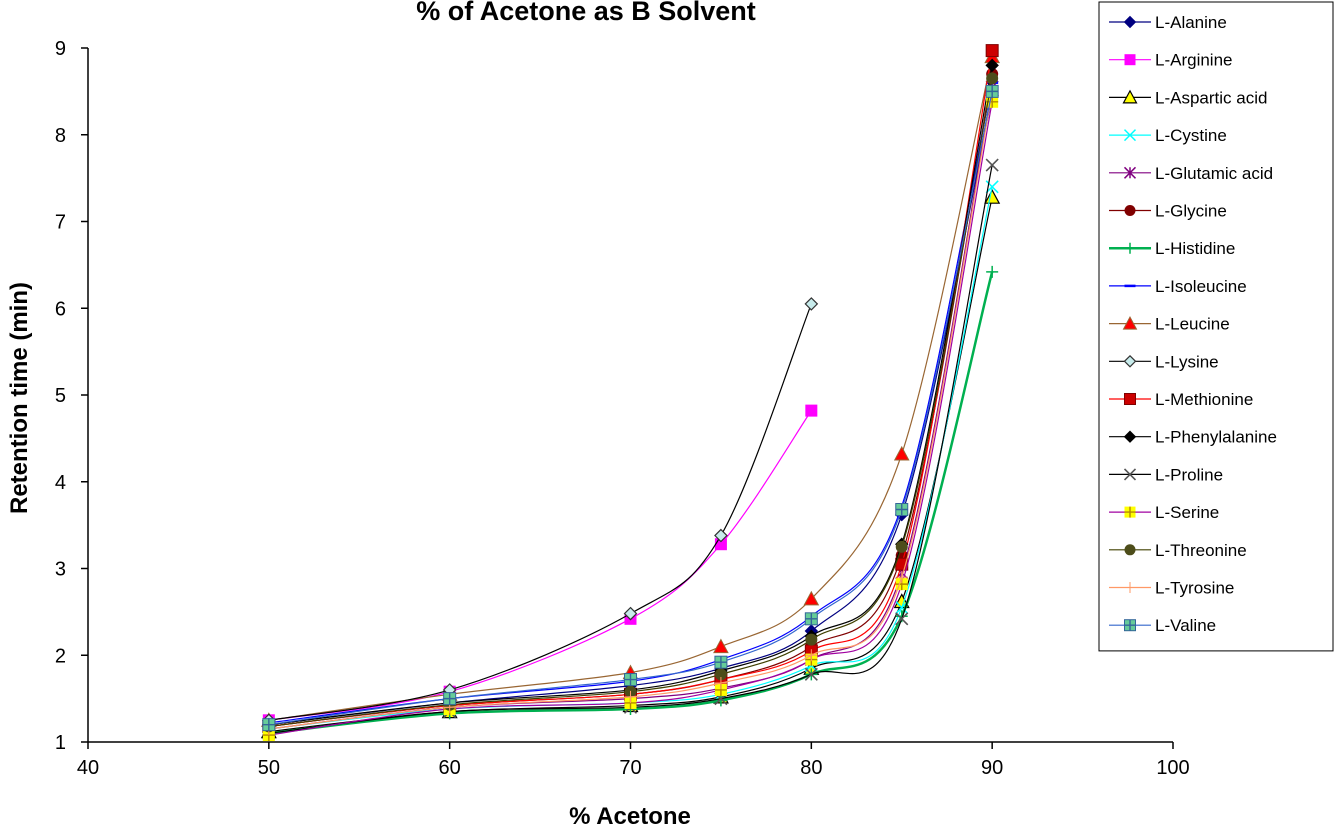 This screenshot has height=838, width=1344. Describe the element at coordinates (60, 49) in the screenshot. I see `y-tick-label: 9` at that location.